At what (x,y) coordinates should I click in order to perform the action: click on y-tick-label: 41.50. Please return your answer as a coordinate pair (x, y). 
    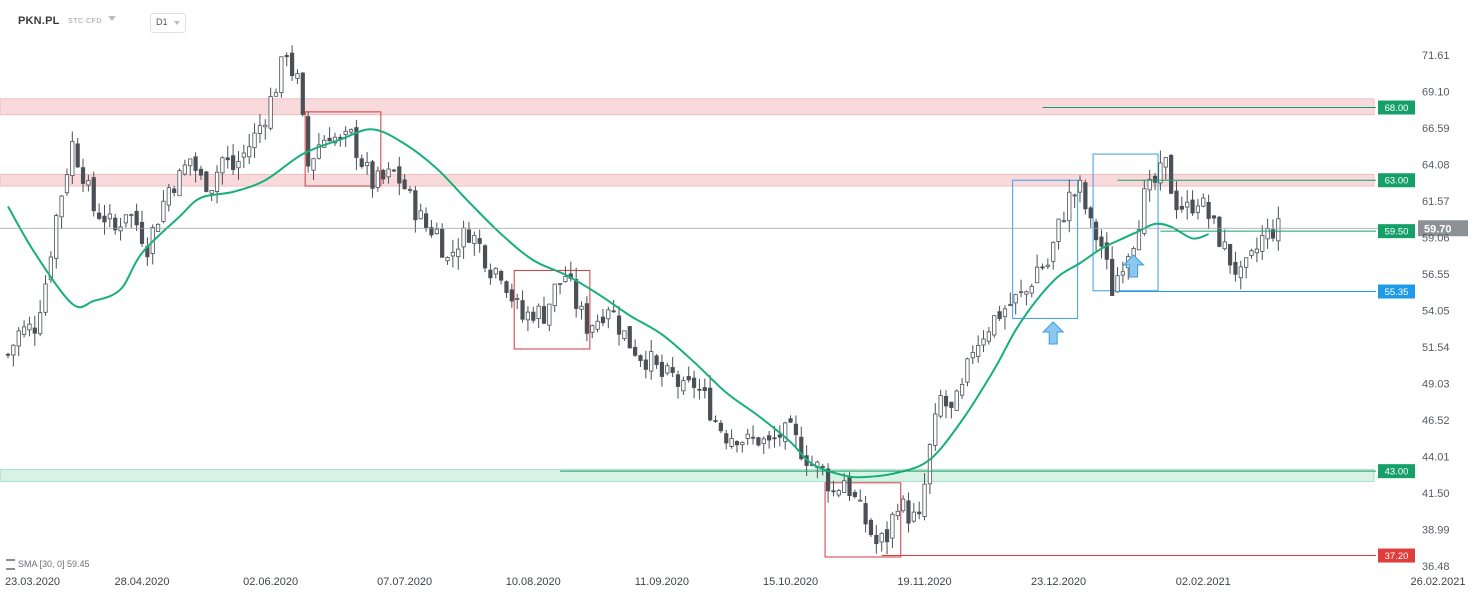
    Looking at the image, I should click on (1436, 494).